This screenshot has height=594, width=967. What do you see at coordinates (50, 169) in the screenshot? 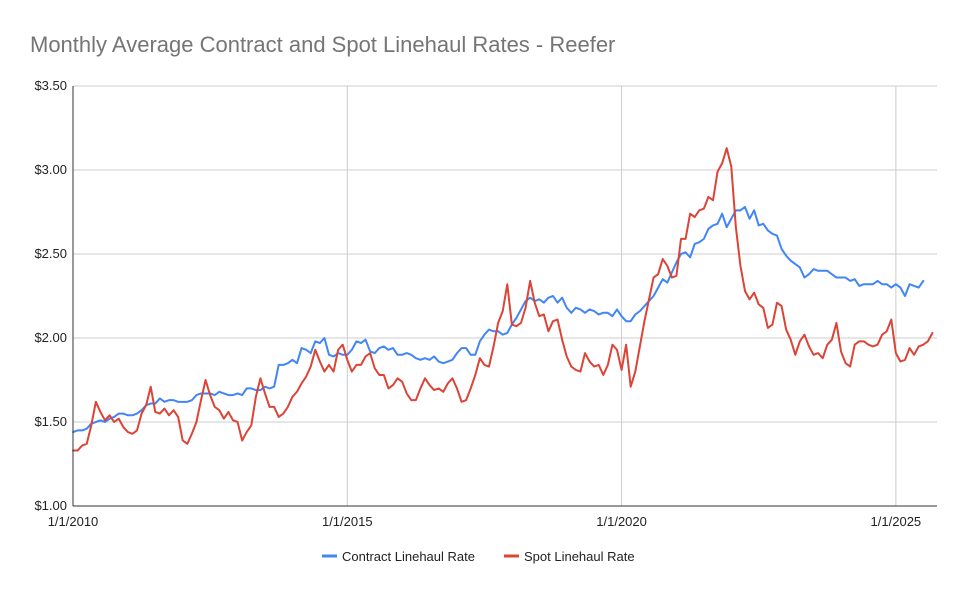
I see `y-tick-label: $3.00` at bounding box center [50, 169].